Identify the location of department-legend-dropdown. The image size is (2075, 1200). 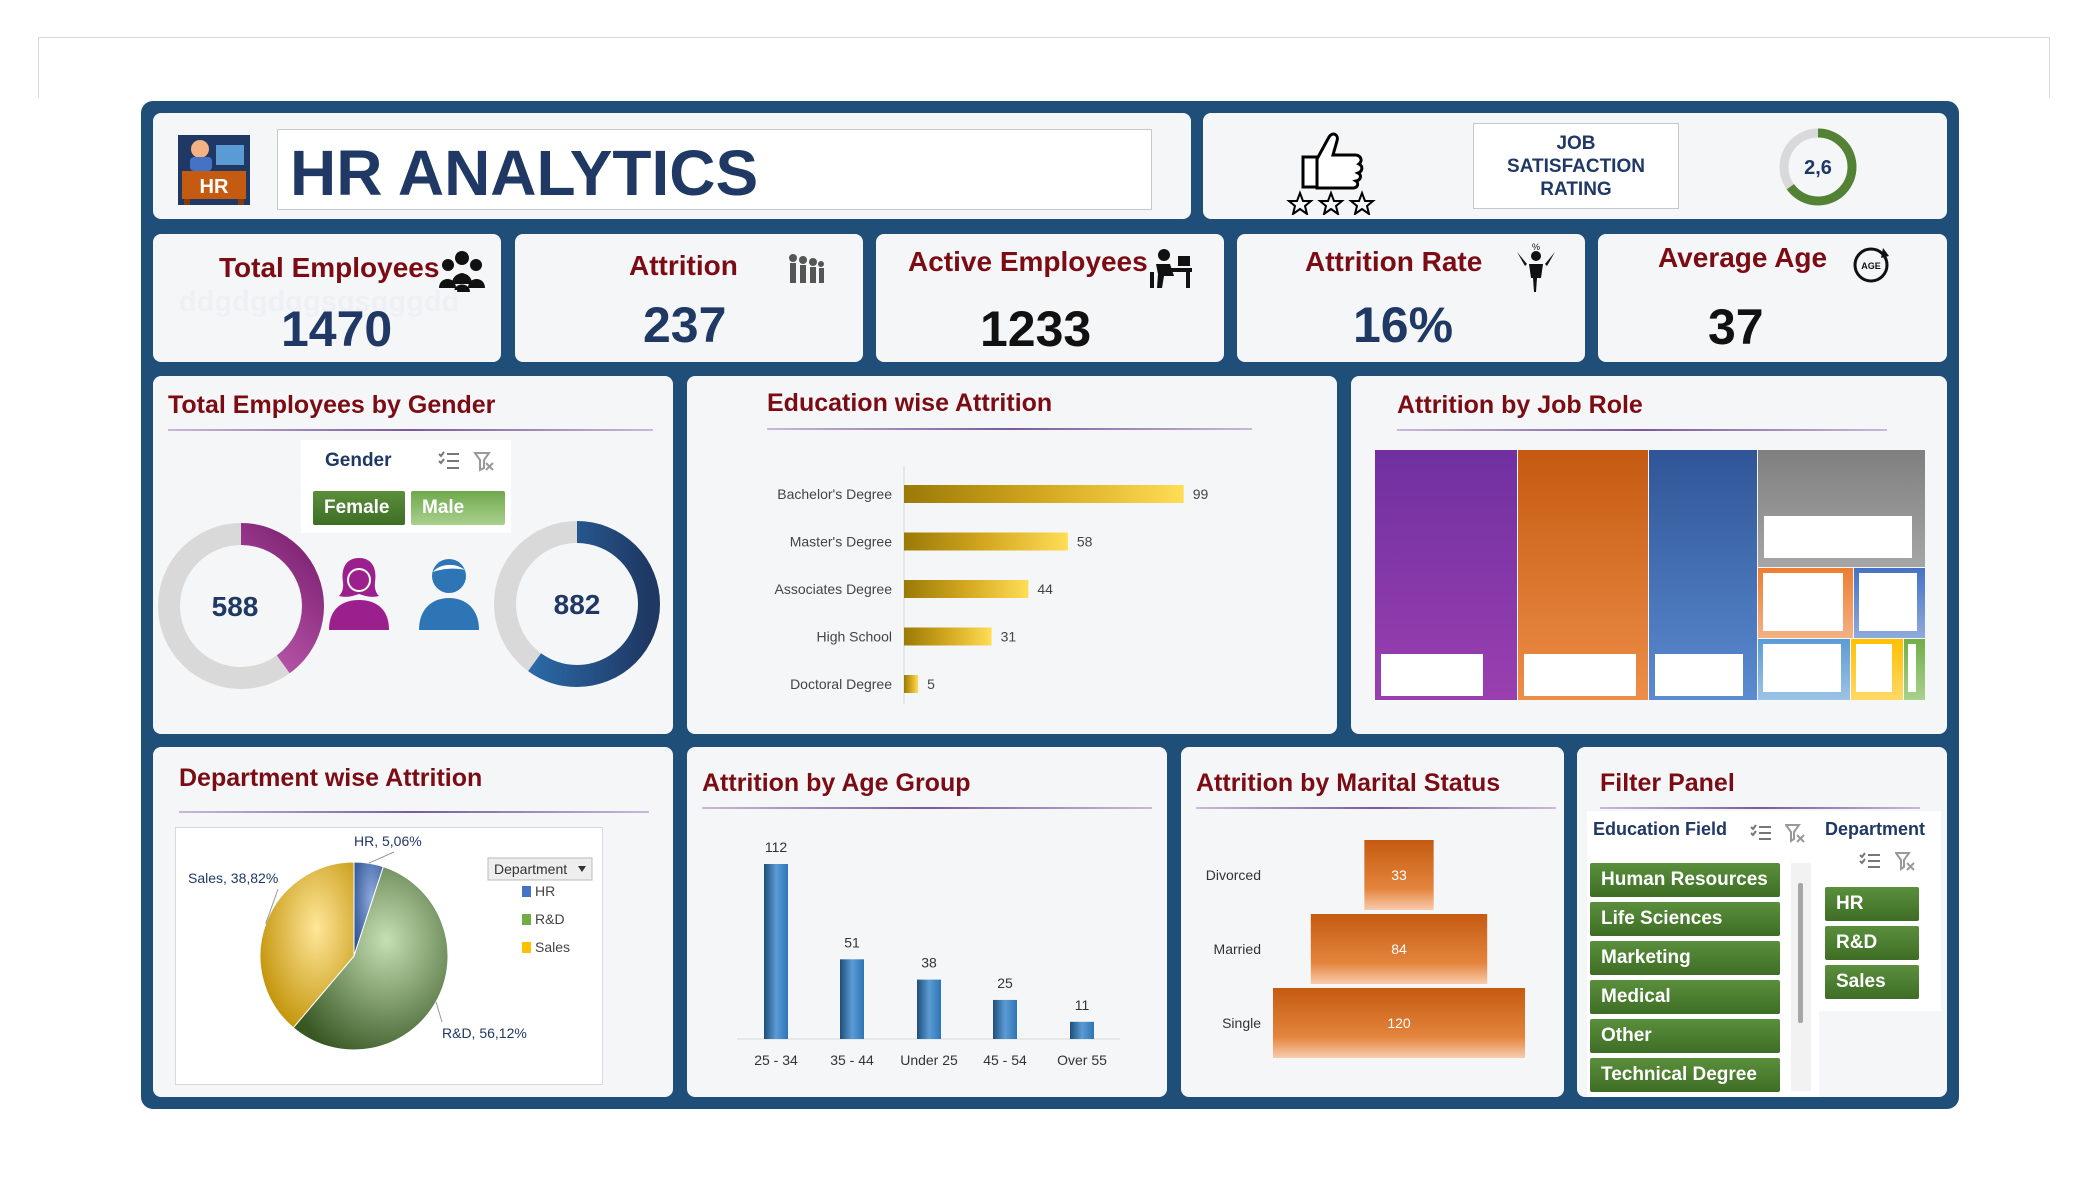
(540, 869).